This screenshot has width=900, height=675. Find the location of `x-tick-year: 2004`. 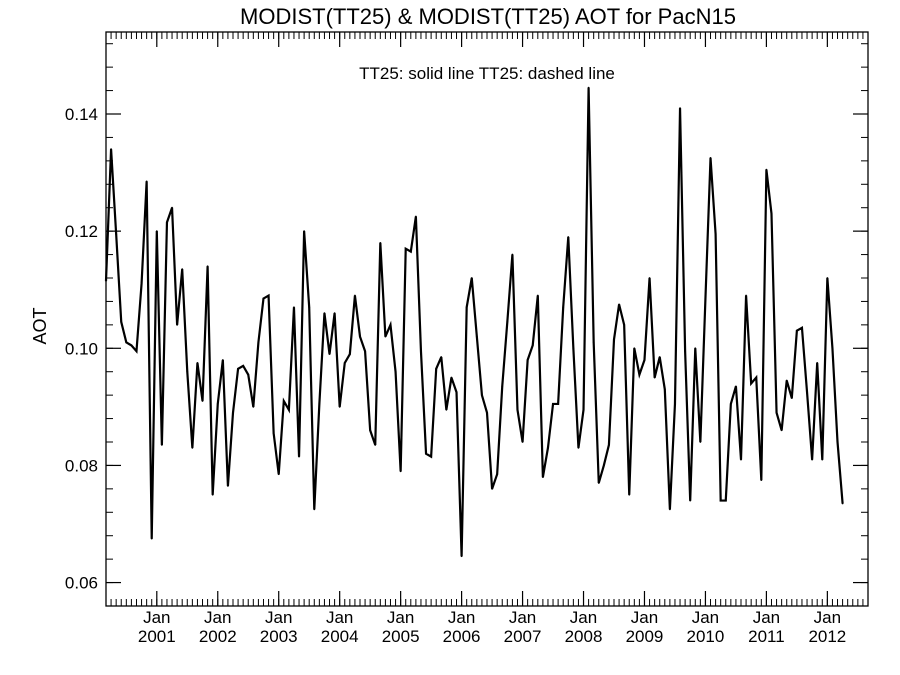

x-tick-year: 2004 is located at coordinates (340, 636).